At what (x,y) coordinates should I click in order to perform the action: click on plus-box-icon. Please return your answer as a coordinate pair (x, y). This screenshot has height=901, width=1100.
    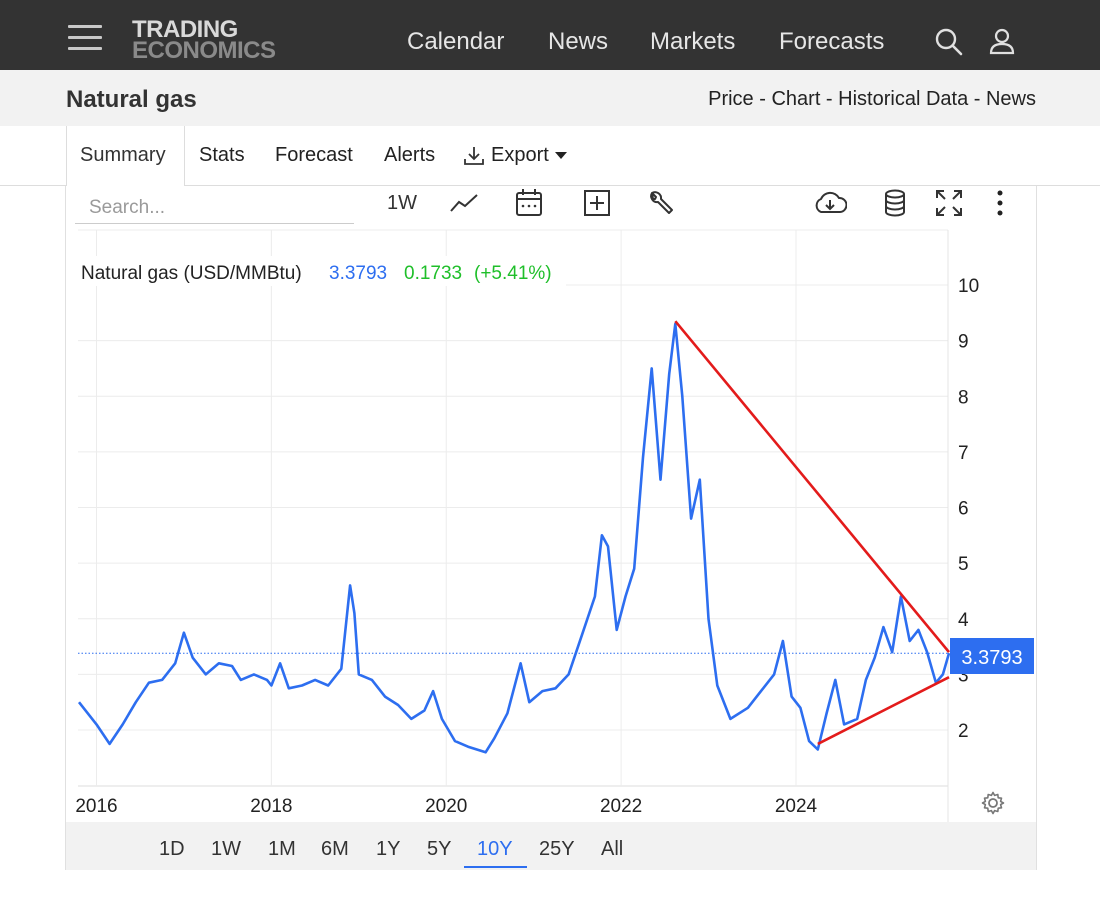
    Looking at the image, I should click on (597, 203).